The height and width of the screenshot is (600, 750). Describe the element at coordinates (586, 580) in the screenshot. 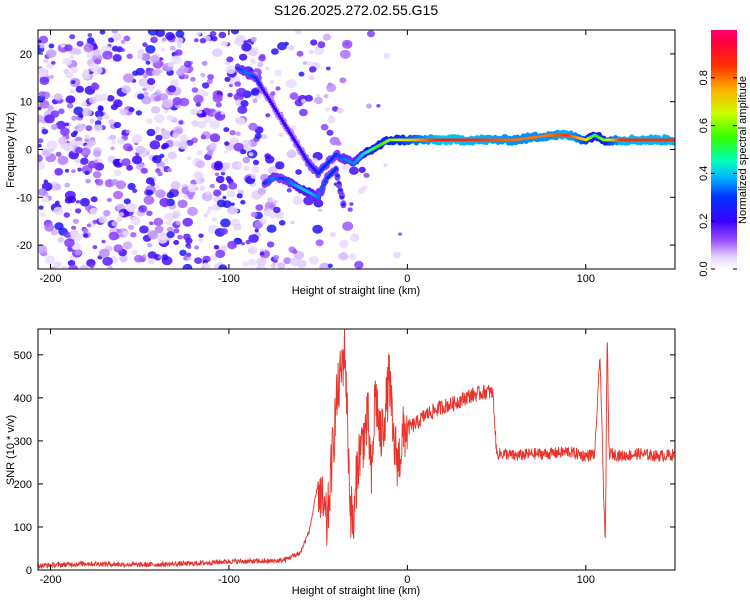

I see `x-tick-label: 100` at that location.